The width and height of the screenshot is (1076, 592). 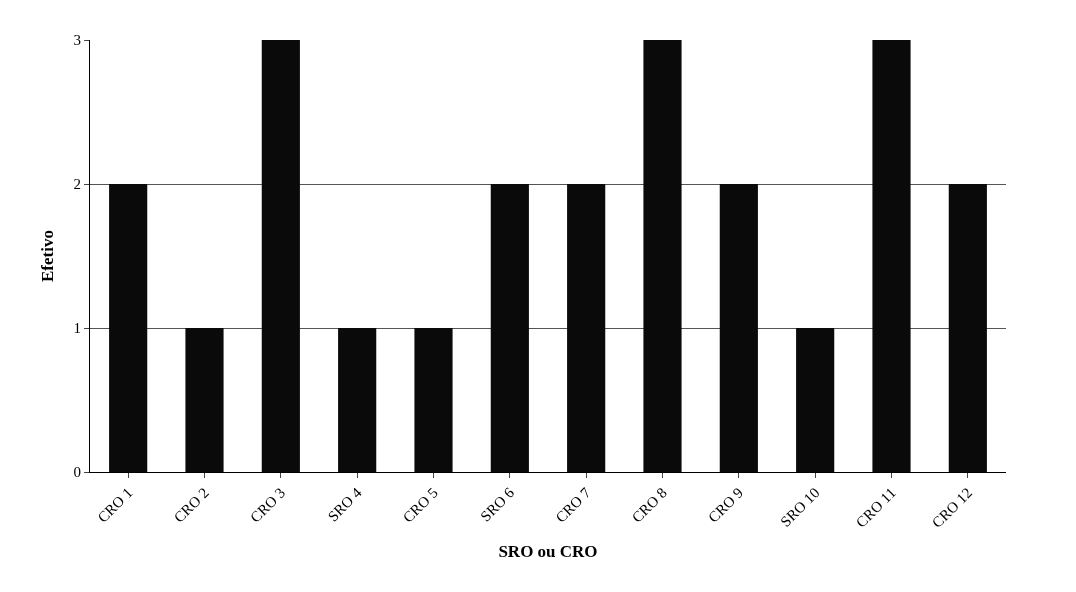 What do you see at coordinates (77, 184) in the screenshot?
I see `y-tick-label: 2` at bounding box center [77, 184].